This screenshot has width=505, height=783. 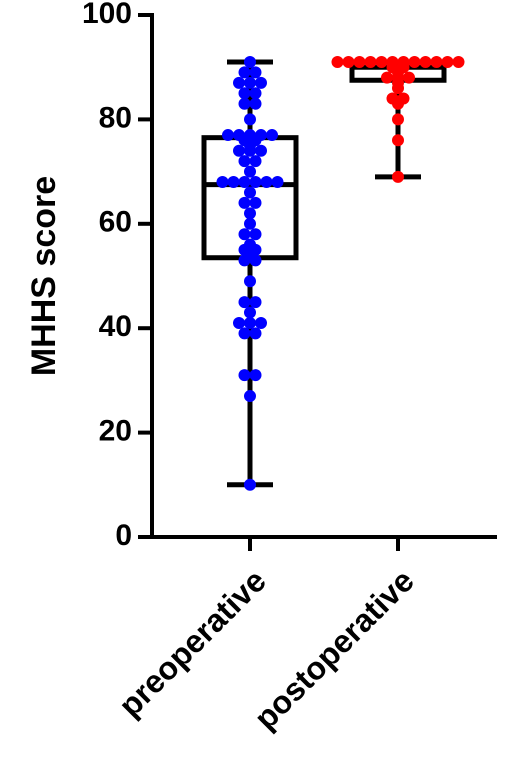 What do you see at coordinates (115, 431) in the screenshot?
I see `y-tick-label: 20` at bounding box center [115, 431].